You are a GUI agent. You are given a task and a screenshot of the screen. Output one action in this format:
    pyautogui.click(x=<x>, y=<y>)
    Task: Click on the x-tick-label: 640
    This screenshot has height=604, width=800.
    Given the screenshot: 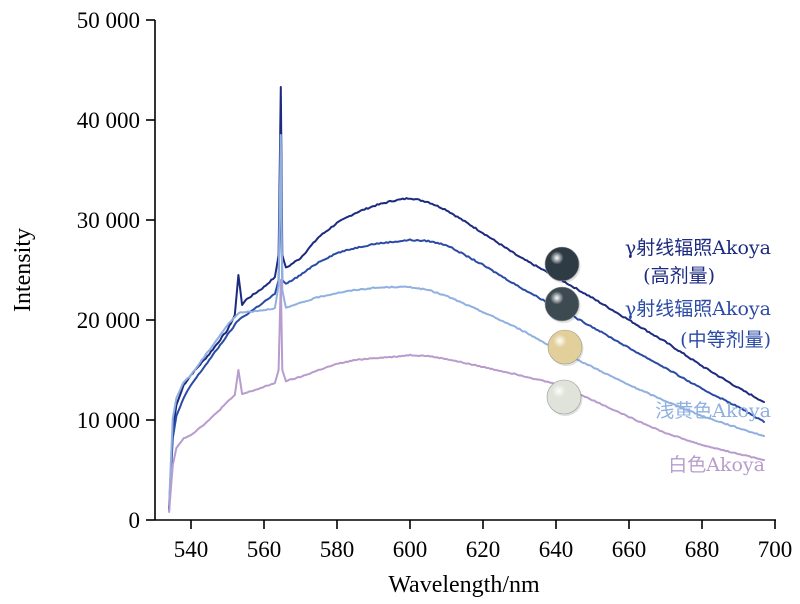 What is the action you would take?
    pyautogui.click(x=556, y=549)
    